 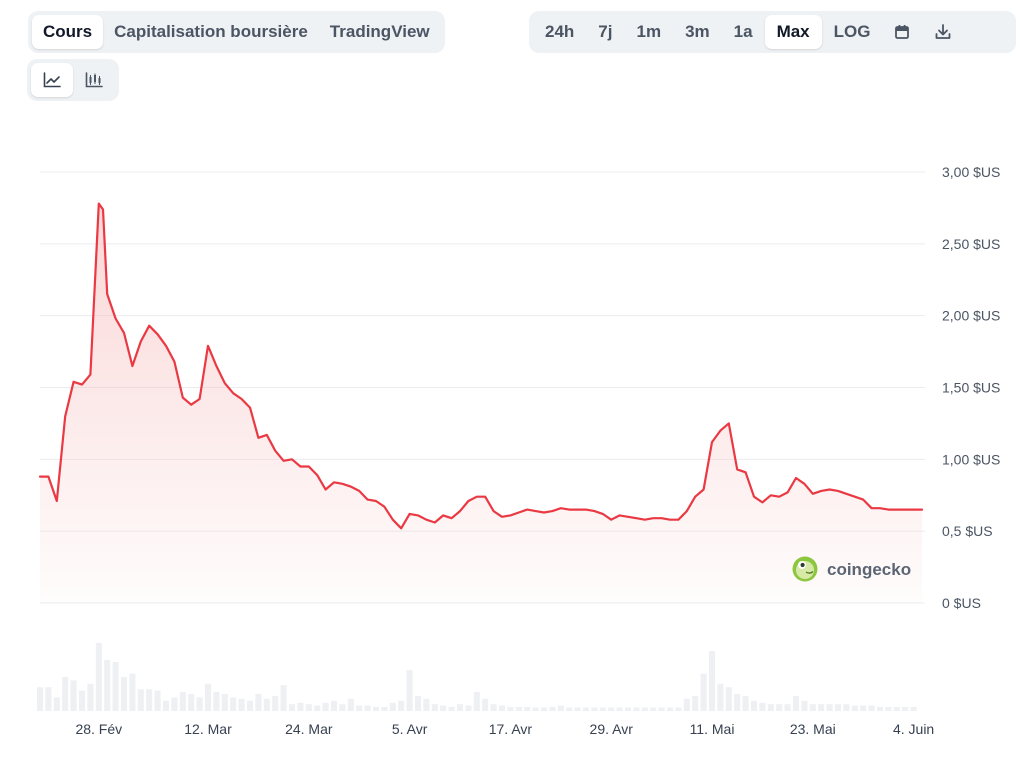 What do you see at coordinates (852, 31) in the screenshot?
I see `range-log: LOG` at bounding box center [852, 31].